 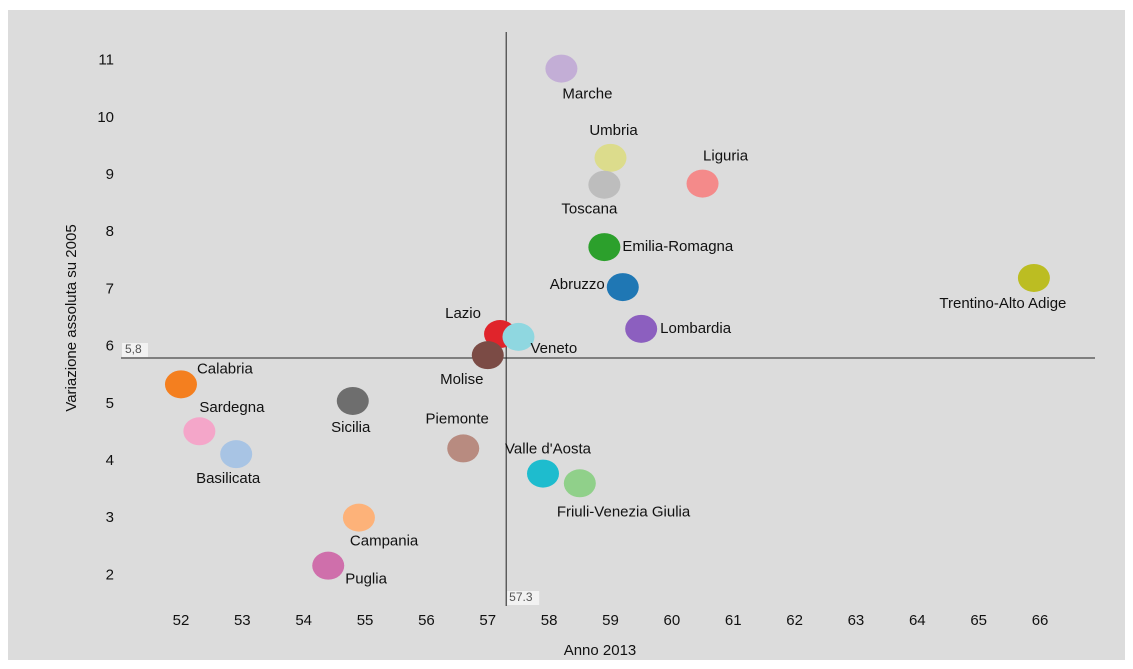 I want to click on x-tick-label: 54, so click(x=303, y=620).